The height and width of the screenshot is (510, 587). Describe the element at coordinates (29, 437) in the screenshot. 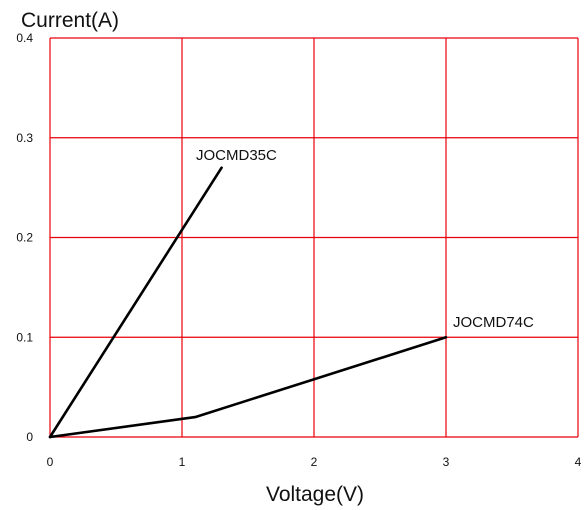

I see `y-tick-label: 0` at that location.